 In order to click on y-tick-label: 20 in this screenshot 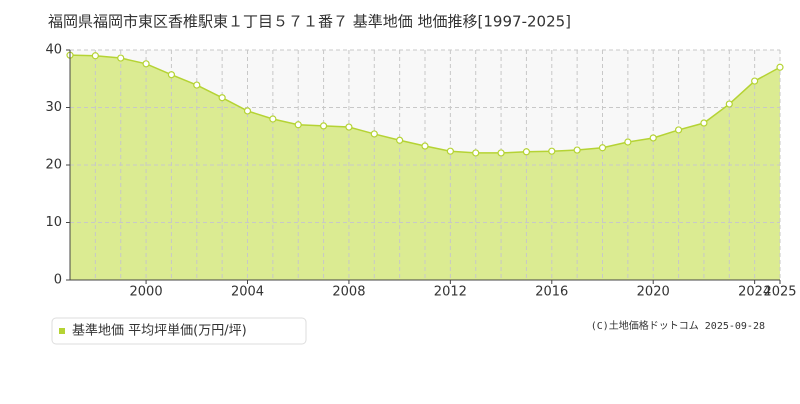, I will do `click(53, 165)`.